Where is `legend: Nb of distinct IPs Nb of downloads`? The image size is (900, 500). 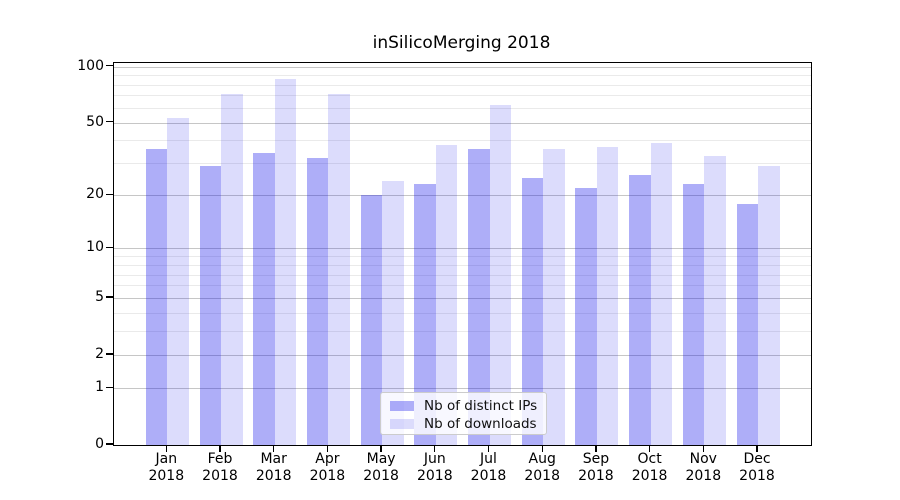 legend: Nb of distinct IPs Nb of downloads is located at coordinates (463, 413).